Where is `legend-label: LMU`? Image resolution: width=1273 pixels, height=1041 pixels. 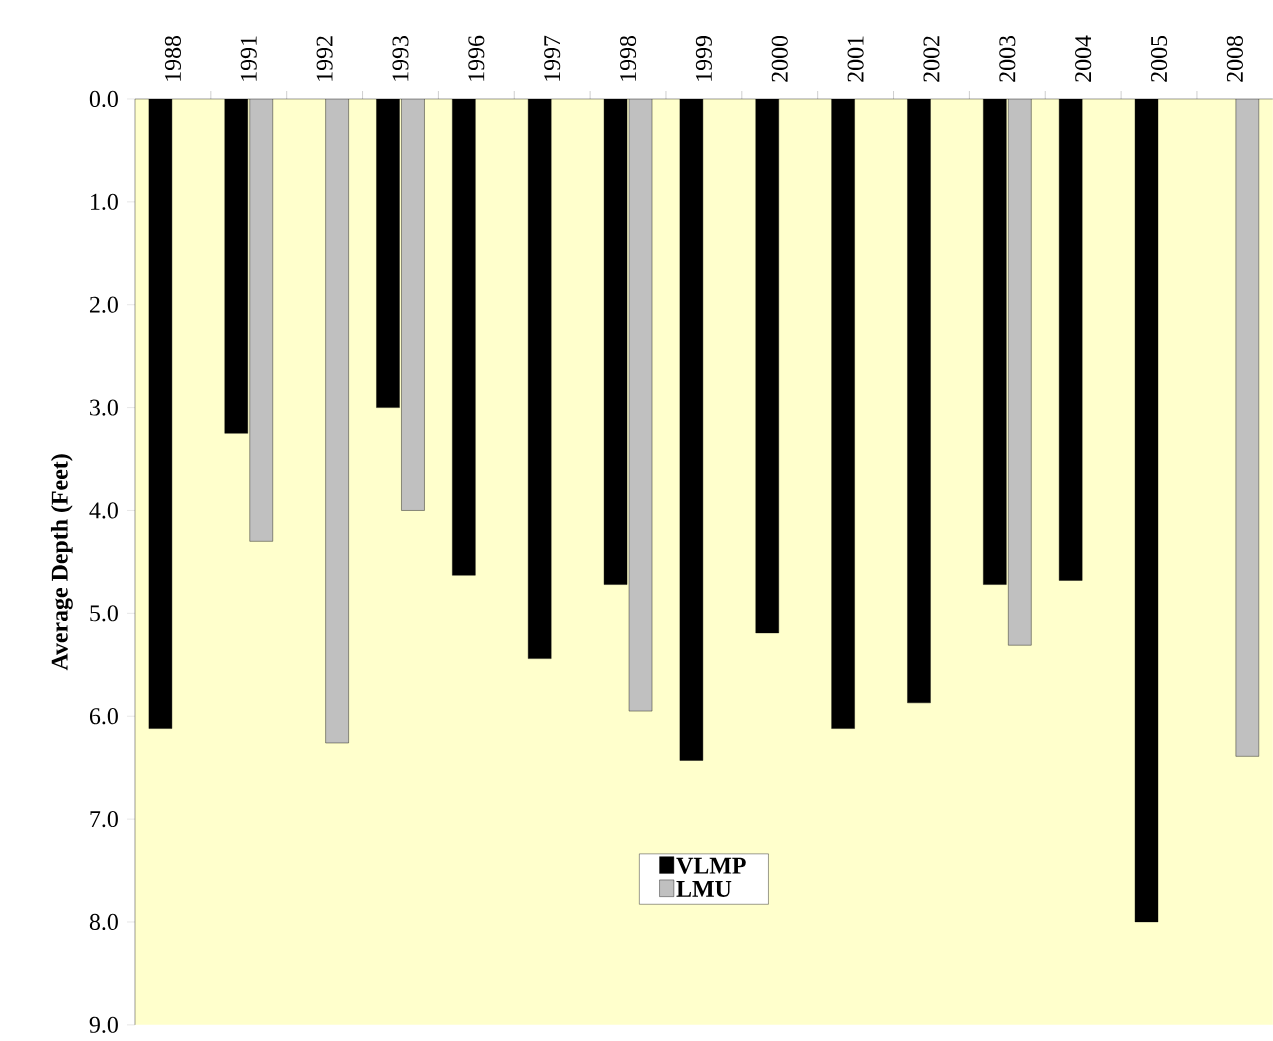 legend-label: LMU is located at coordinates (704, 889).